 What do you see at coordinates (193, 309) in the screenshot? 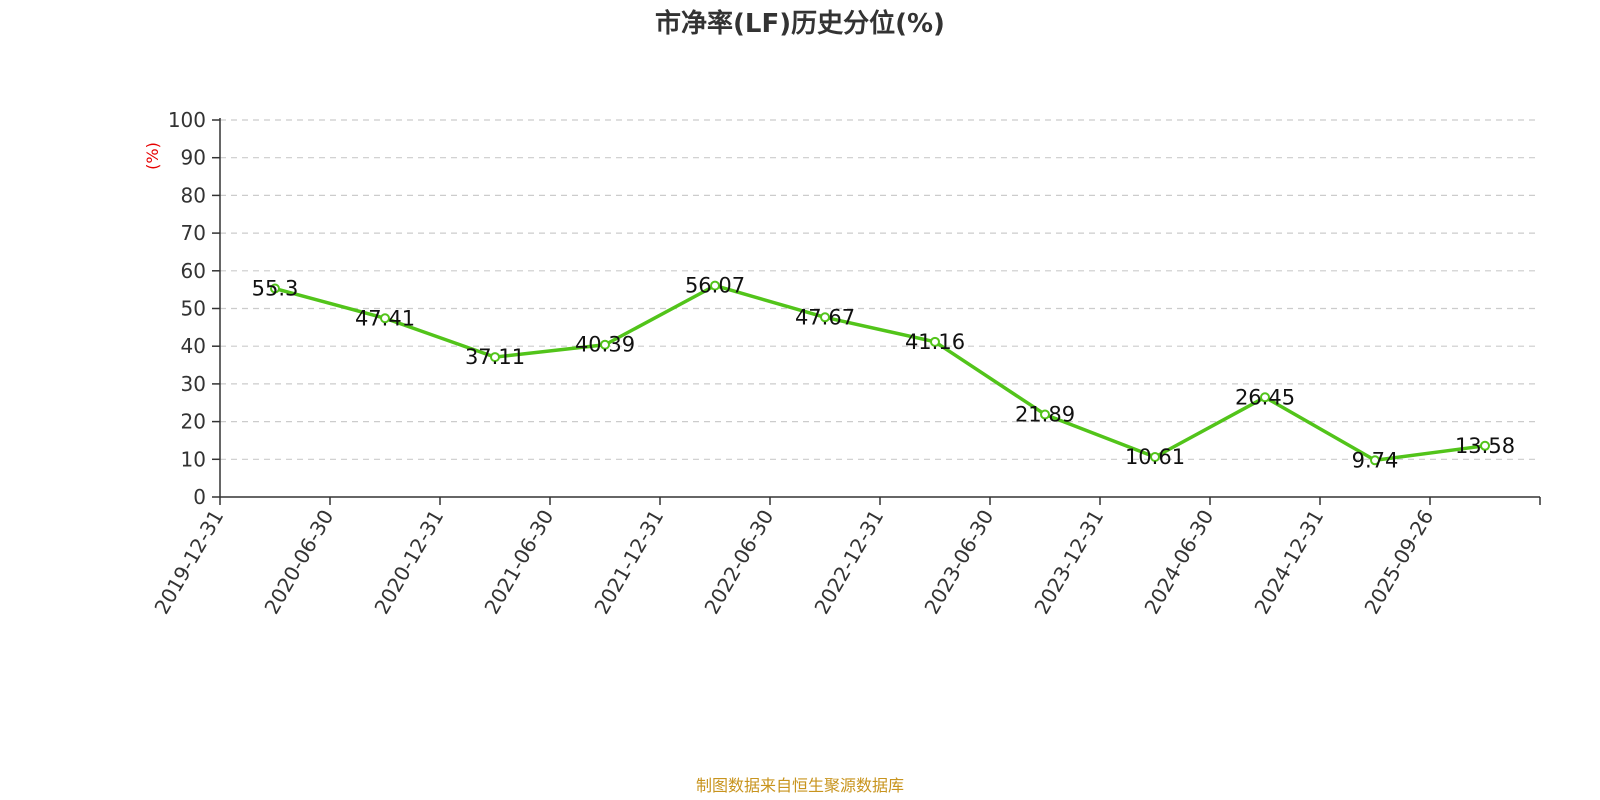
I see `y-tick-label: 50` at bounding box center [193, 309].